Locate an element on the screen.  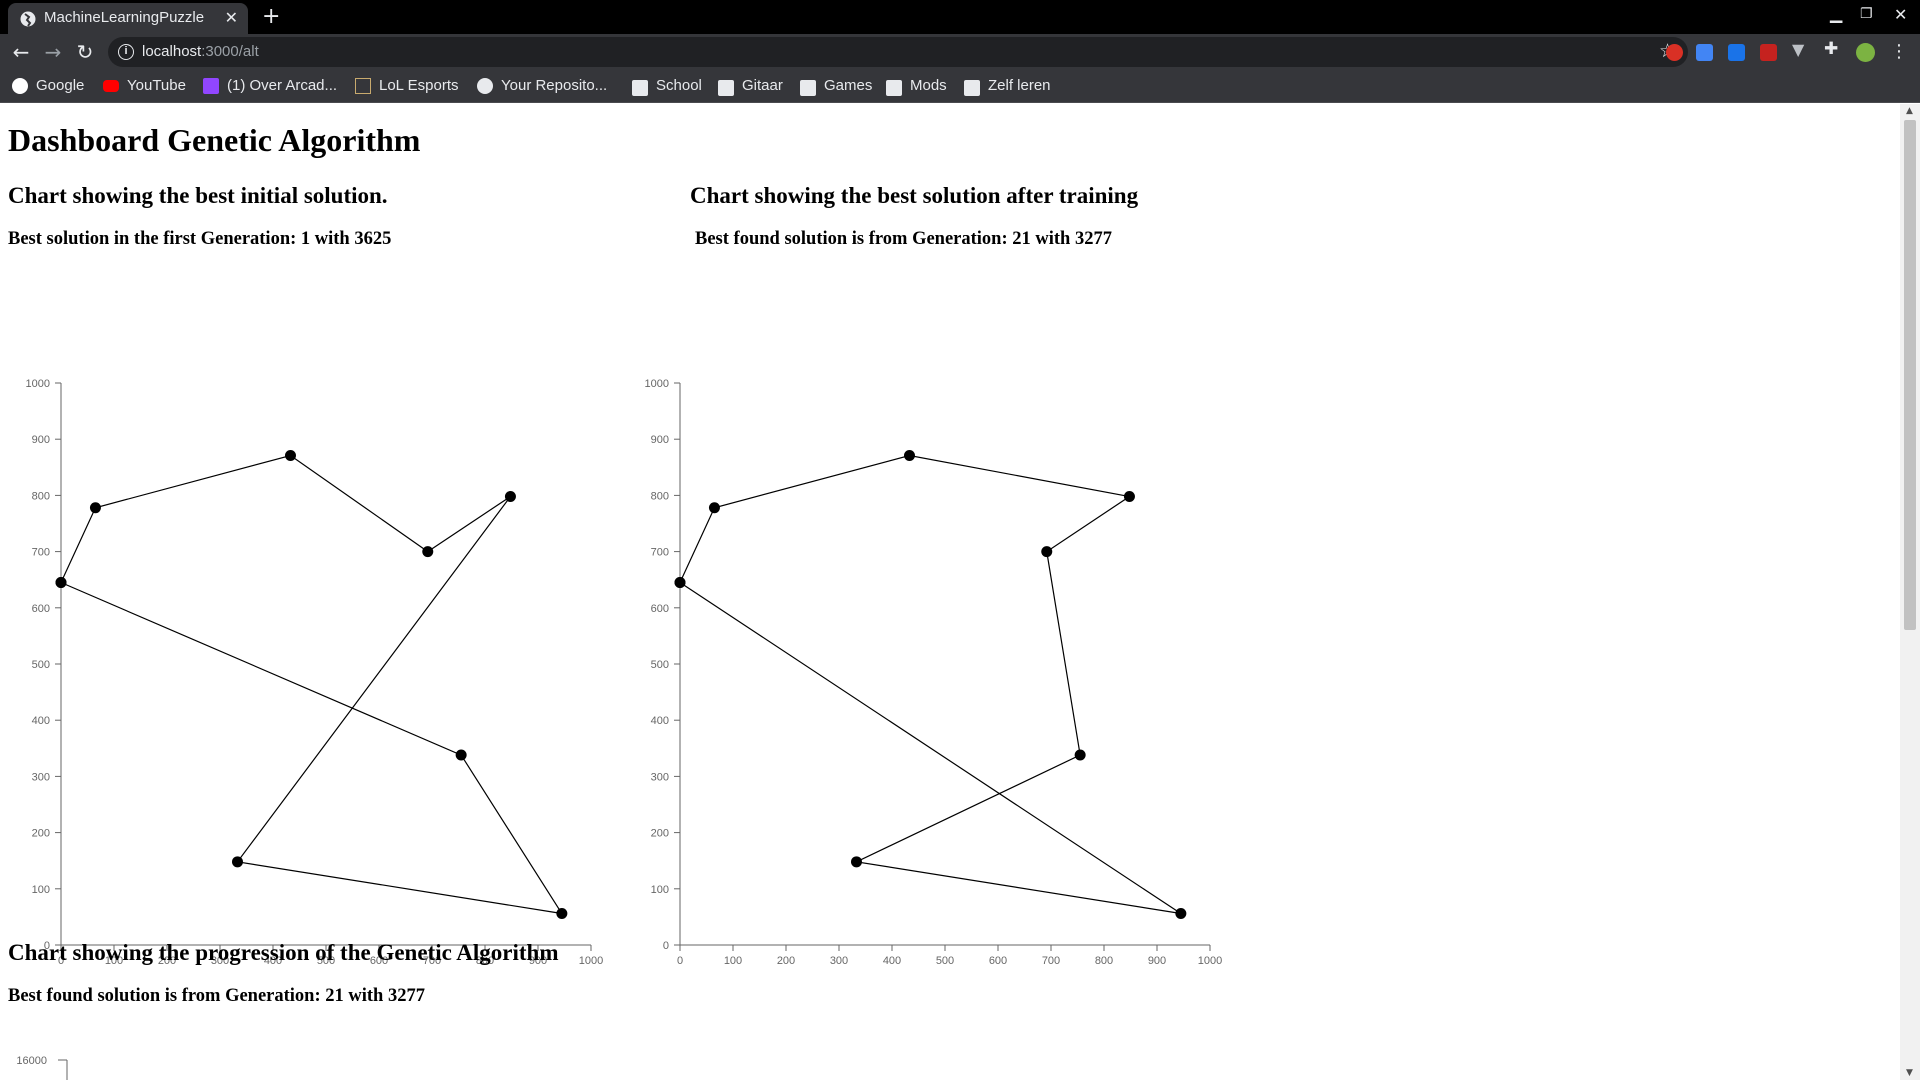
tab-strip: MachineLearningPuzzle ✕ + ▁ ❐ ✕ is located at coordinates (960, 17).